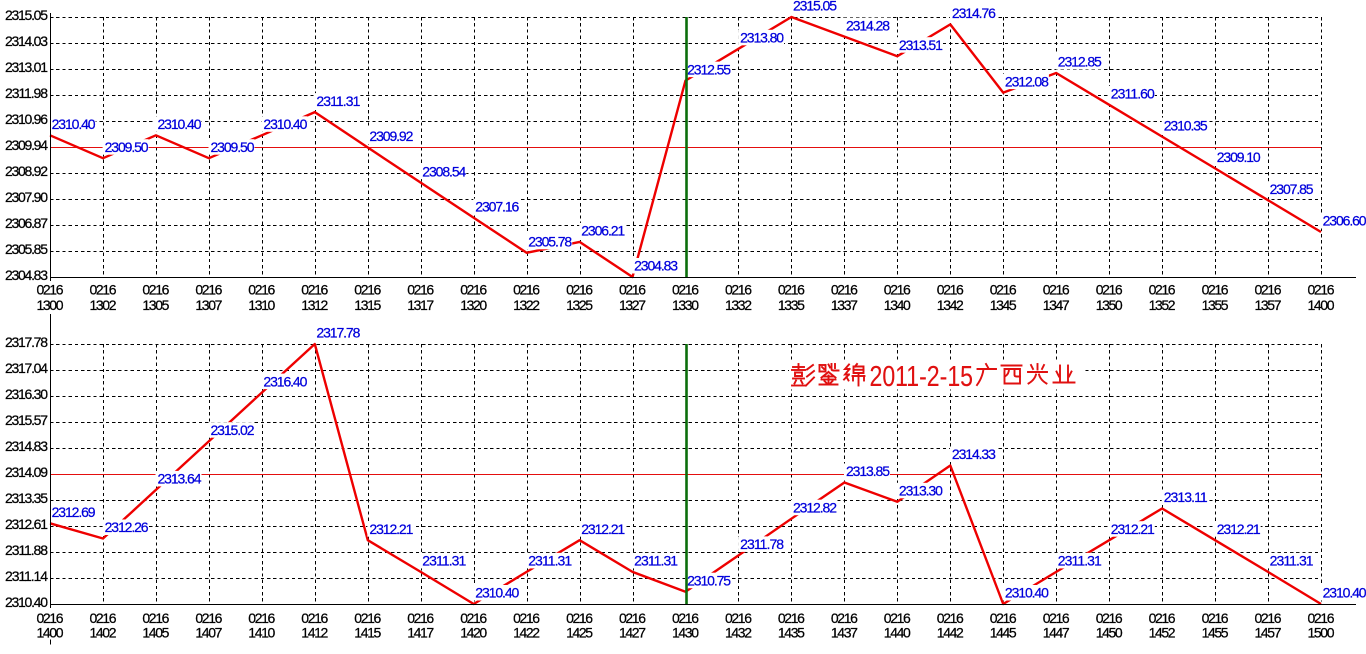  I want to click on svg-text: 1357, so click(1268, 305).